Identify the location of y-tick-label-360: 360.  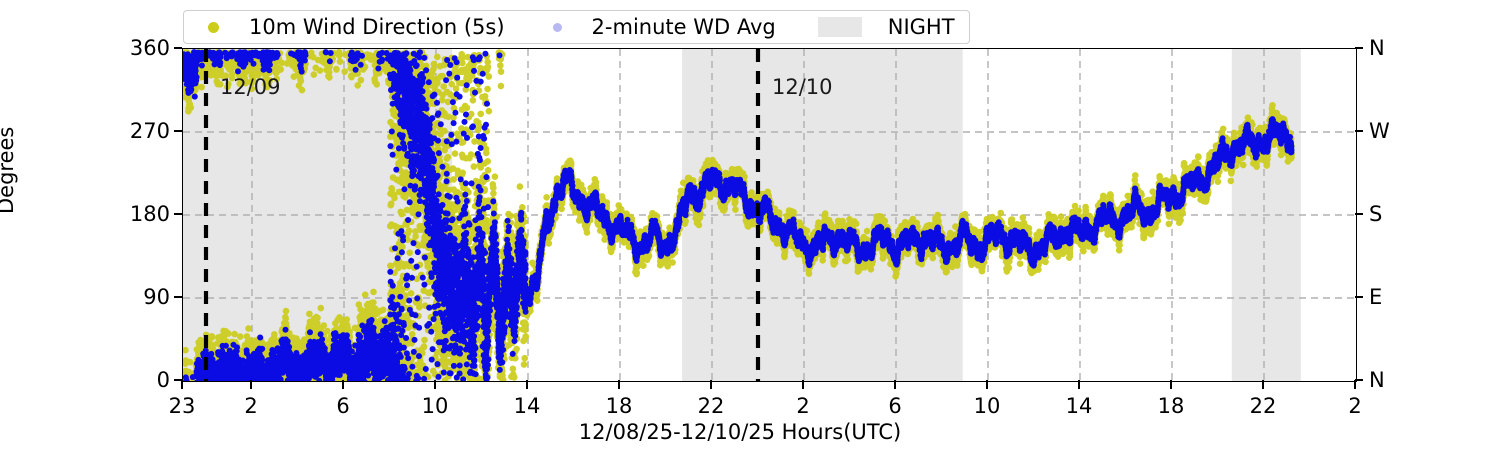
(115, 48).